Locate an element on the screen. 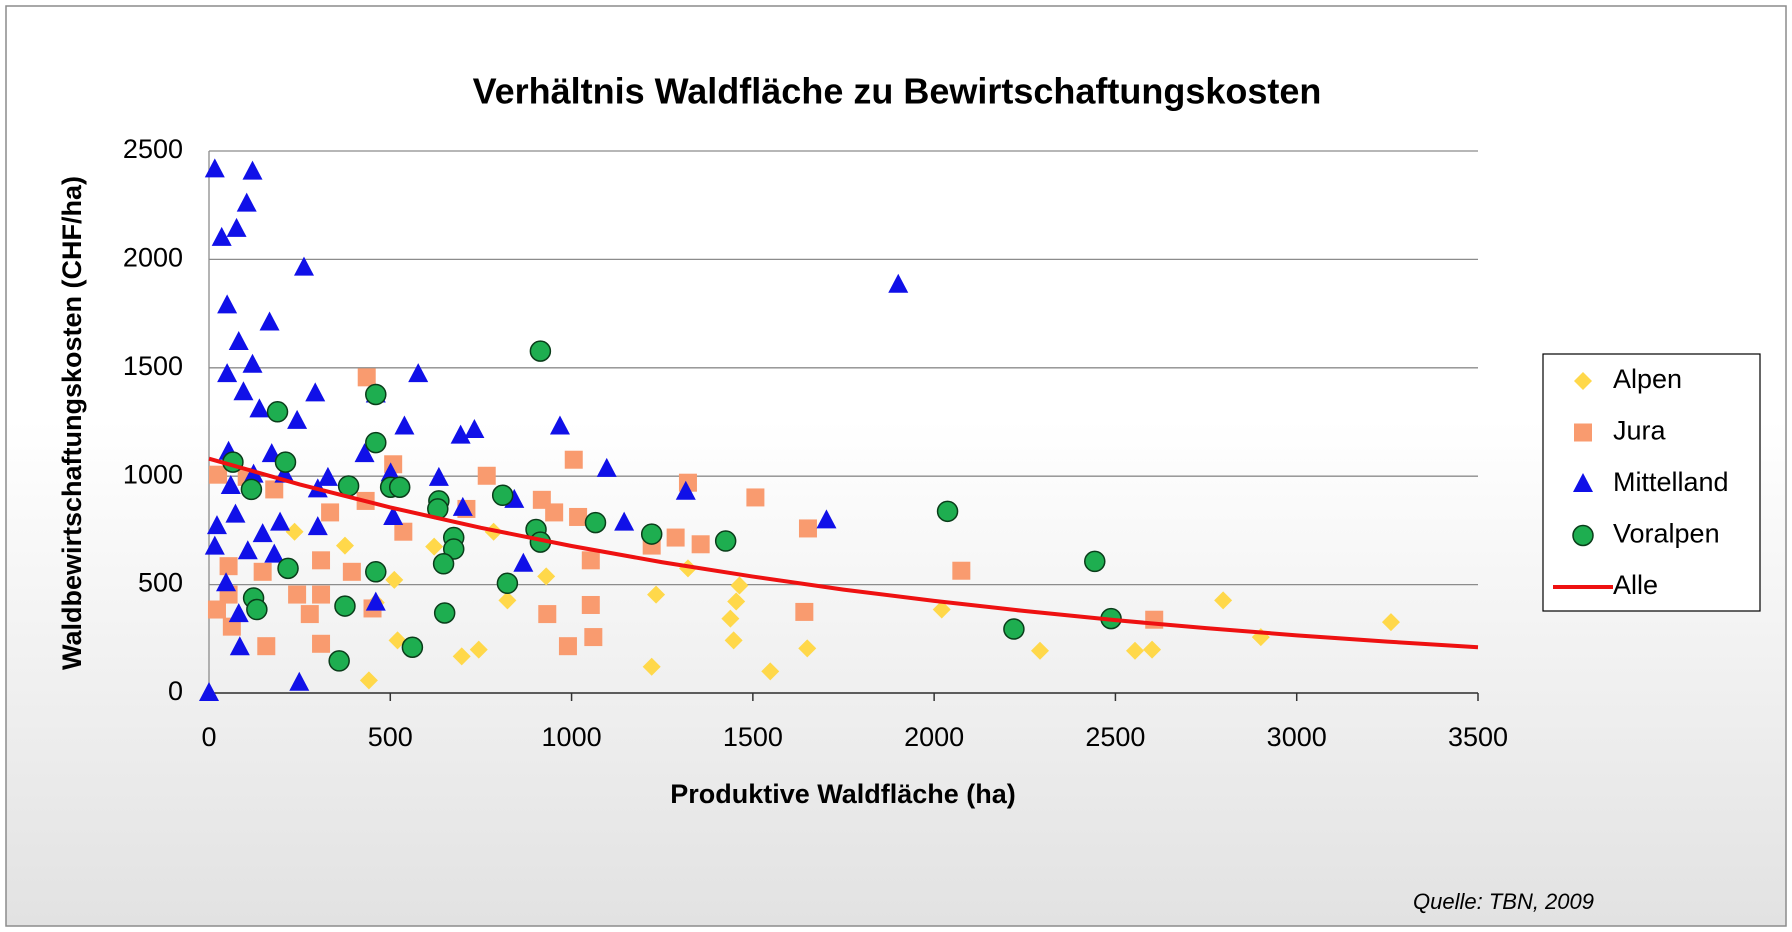  x-tick-label: 3500 is located at coordinates (1478, 737).